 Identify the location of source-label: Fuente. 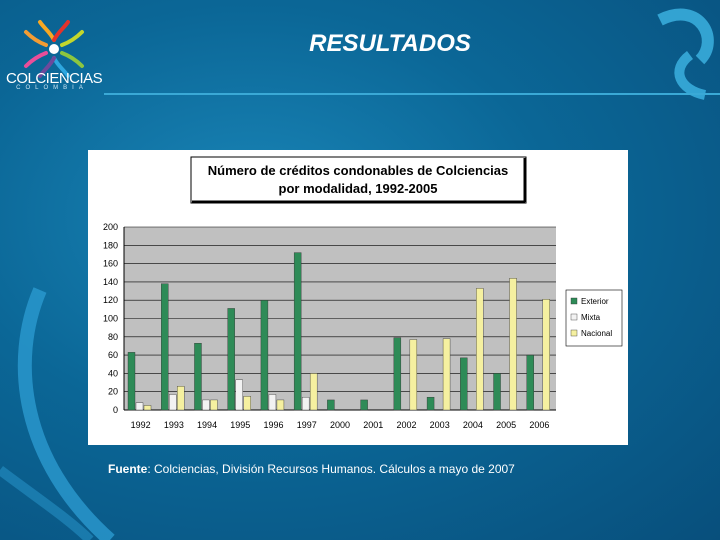
(128, 469).